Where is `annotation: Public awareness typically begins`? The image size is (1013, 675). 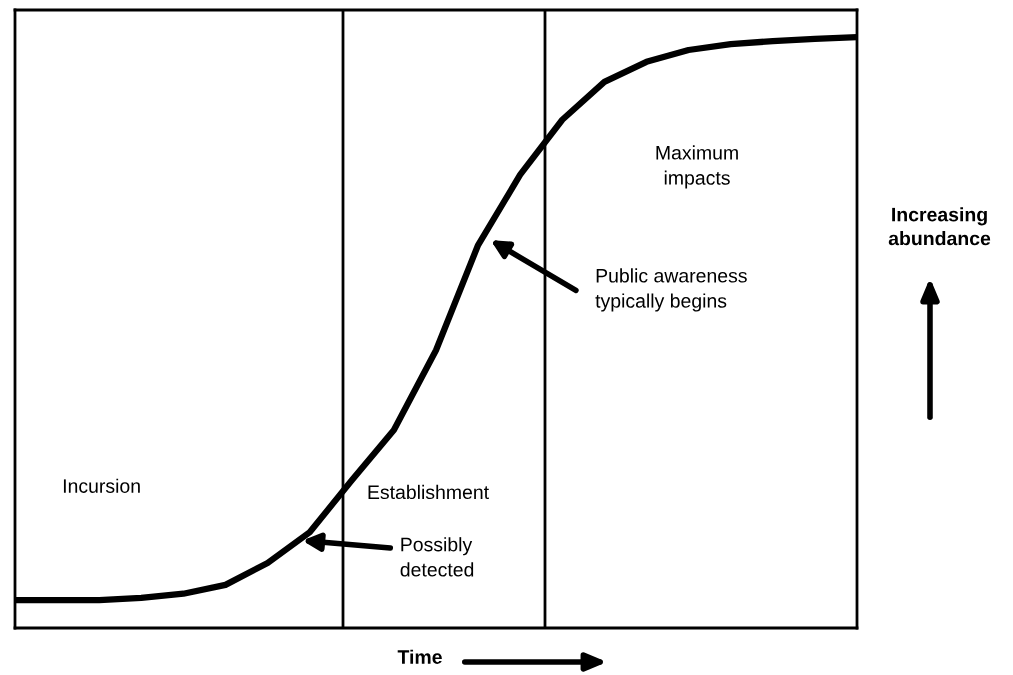 annotation: Public awareness typically begins is located at coordinates (671, 290).